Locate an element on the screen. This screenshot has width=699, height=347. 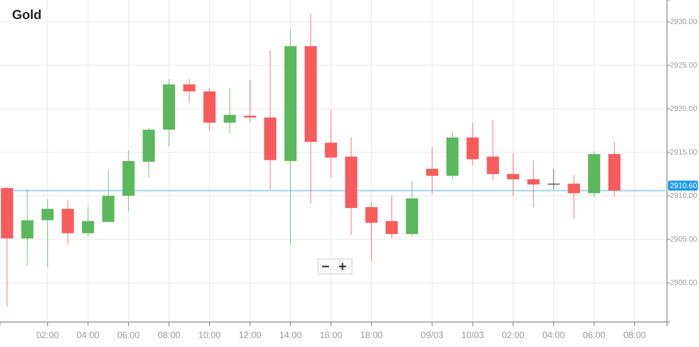
x-tick-label: 10:00 is located at coordinates (209, 335).